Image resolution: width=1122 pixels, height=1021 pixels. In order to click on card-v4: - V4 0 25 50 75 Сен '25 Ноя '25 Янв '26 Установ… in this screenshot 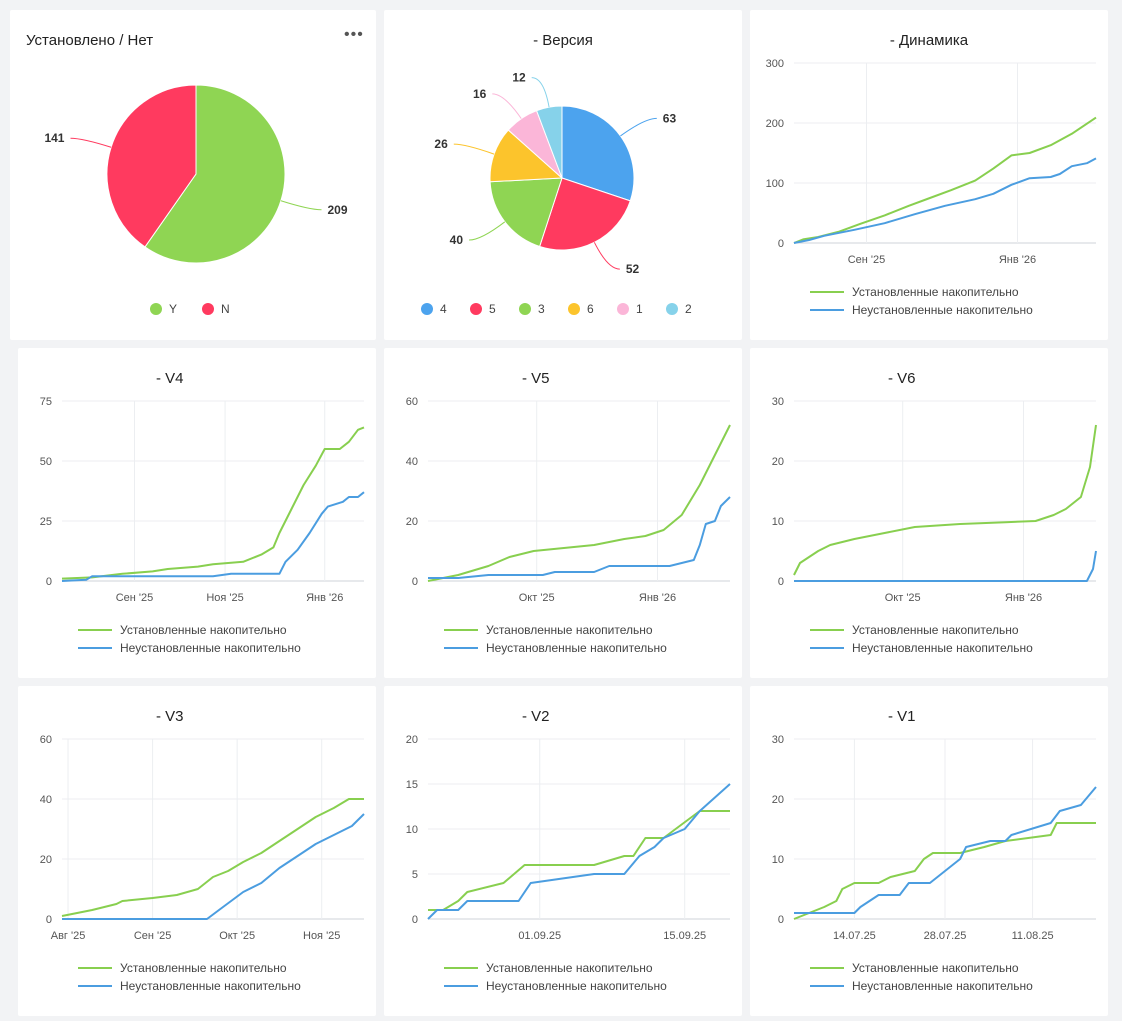, I will do `click(197, 513)`.